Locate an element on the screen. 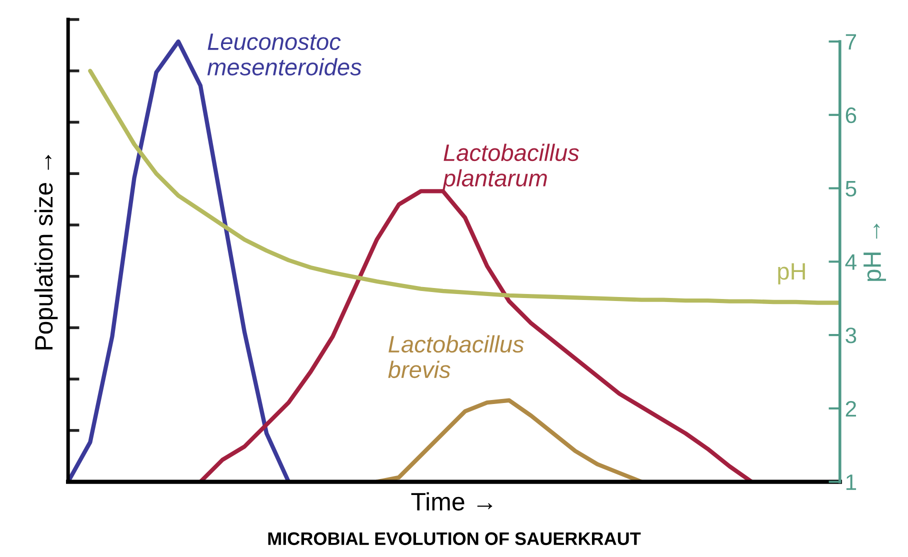 This screenshot has width=908, height=557. y-axis-title: Population size → is located at coordinates (46, 252).